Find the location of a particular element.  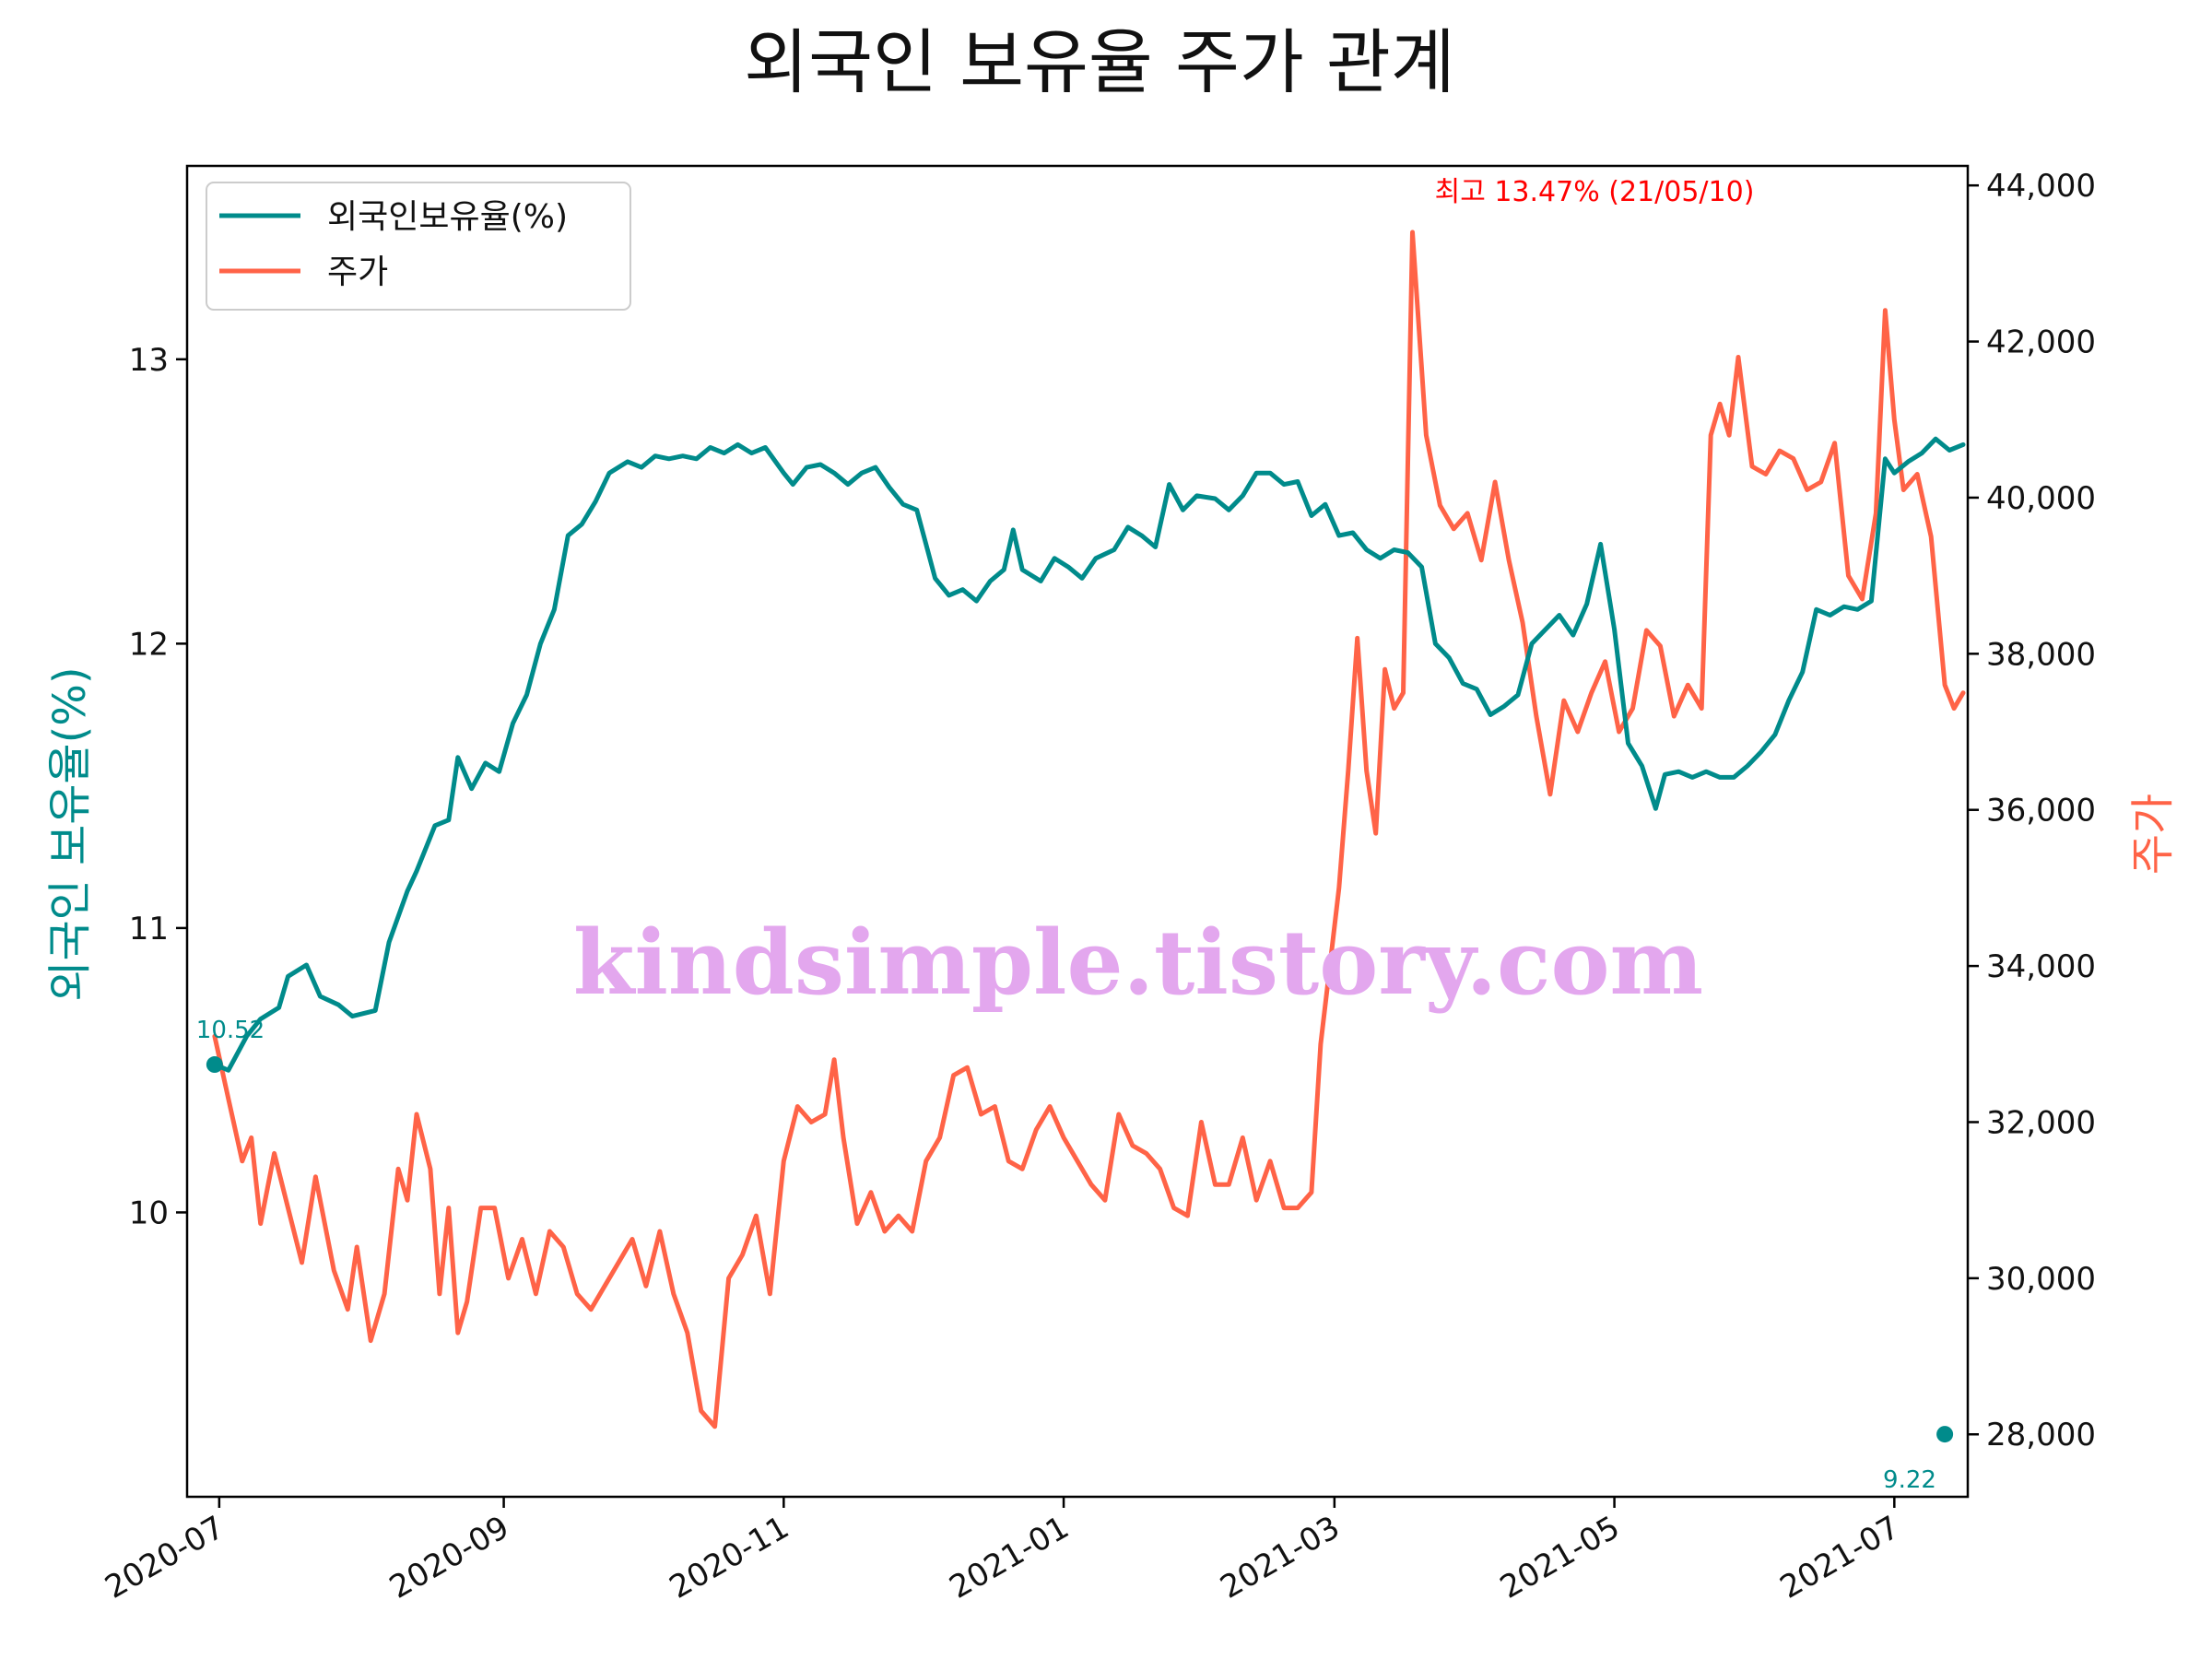

peak-annotation: 최고 13.47% (21/05/10) is located at coordinates (1595, 192).